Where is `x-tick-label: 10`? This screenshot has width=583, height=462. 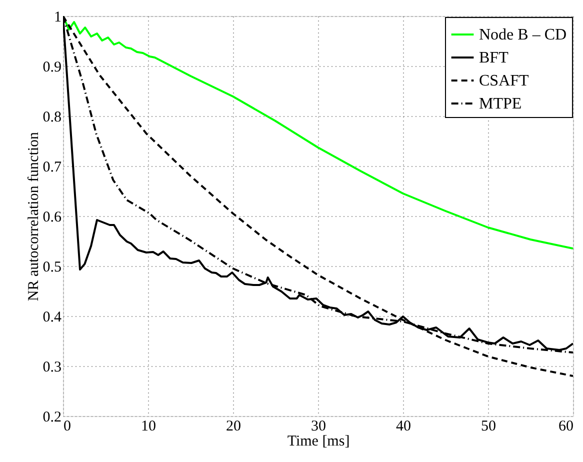
x-tick-label: 10 is located at coordinates (148, 426).